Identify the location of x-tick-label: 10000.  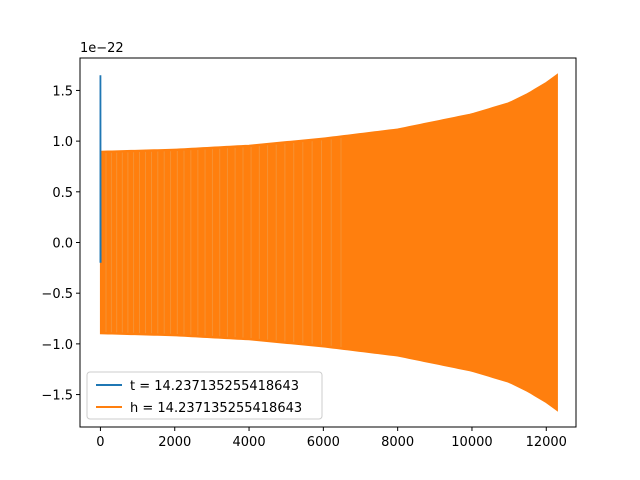
(471, 442).